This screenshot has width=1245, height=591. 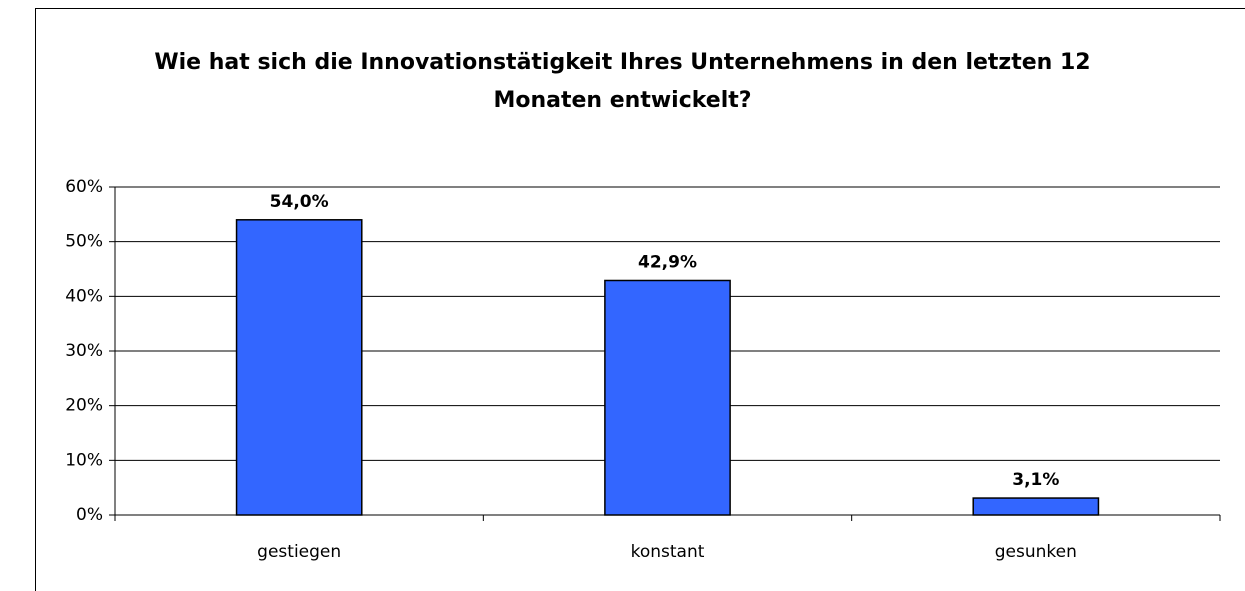 What do you see at coordinates (84, 351) in the screenshot?
I see `y-tick-label: 30%` at bounding box center [84, 351].